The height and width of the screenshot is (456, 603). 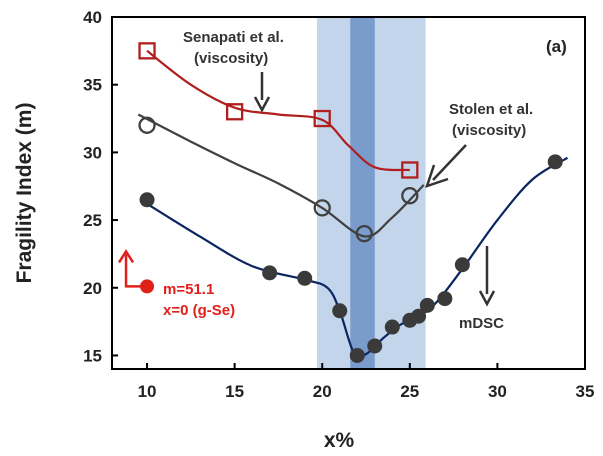 What do you see at coordinates (278, 110) in the screenshot?
I see `series-0-curve` at bounding box center [278, 110].